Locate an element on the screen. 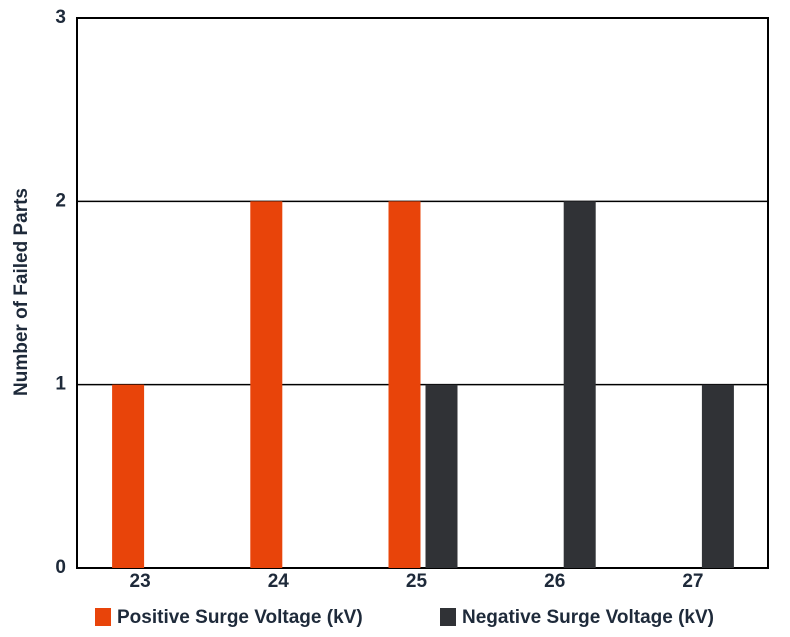  x-tick-label: 26 is located at coordinates (554, 581).